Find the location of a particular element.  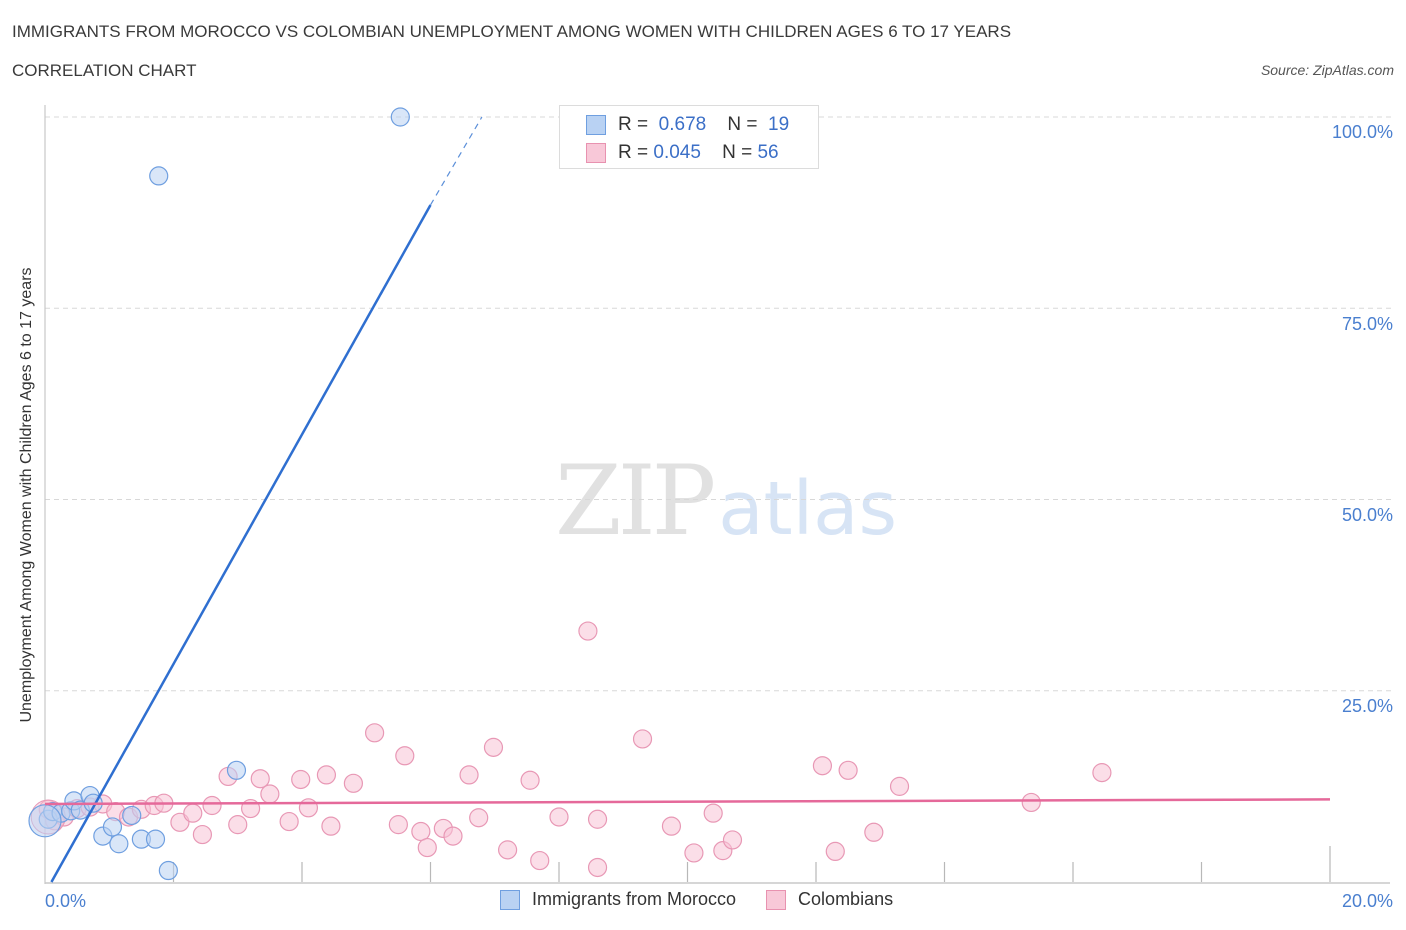

morocco-trendline-extension is located at coordinates (456, 161).